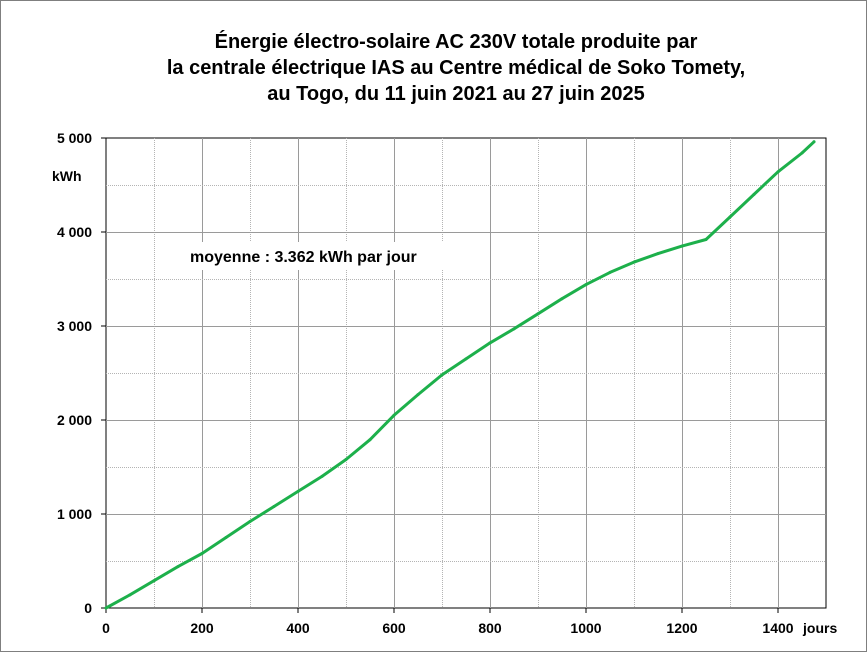 This screenshot has height=652, width=867. Describe the element at coordinates (777, 628) in the screenshot. I see `x-tick-label: 1400` at that location.